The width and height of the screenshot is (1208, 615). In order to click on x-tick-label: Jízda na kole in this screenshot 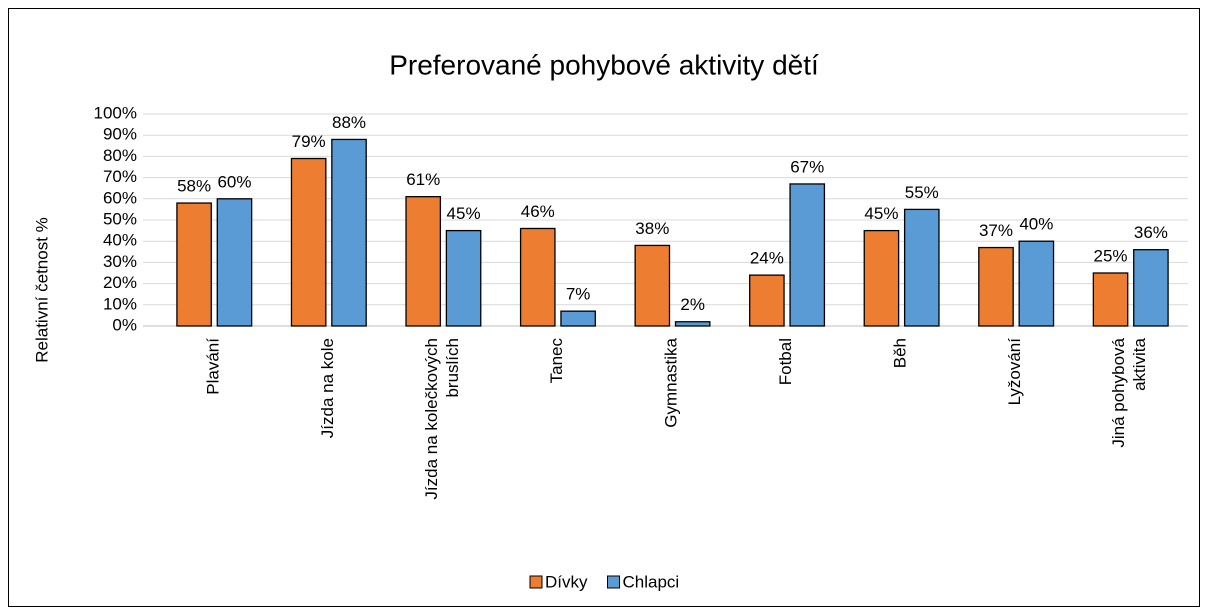, I will do `click(327, 388)`.